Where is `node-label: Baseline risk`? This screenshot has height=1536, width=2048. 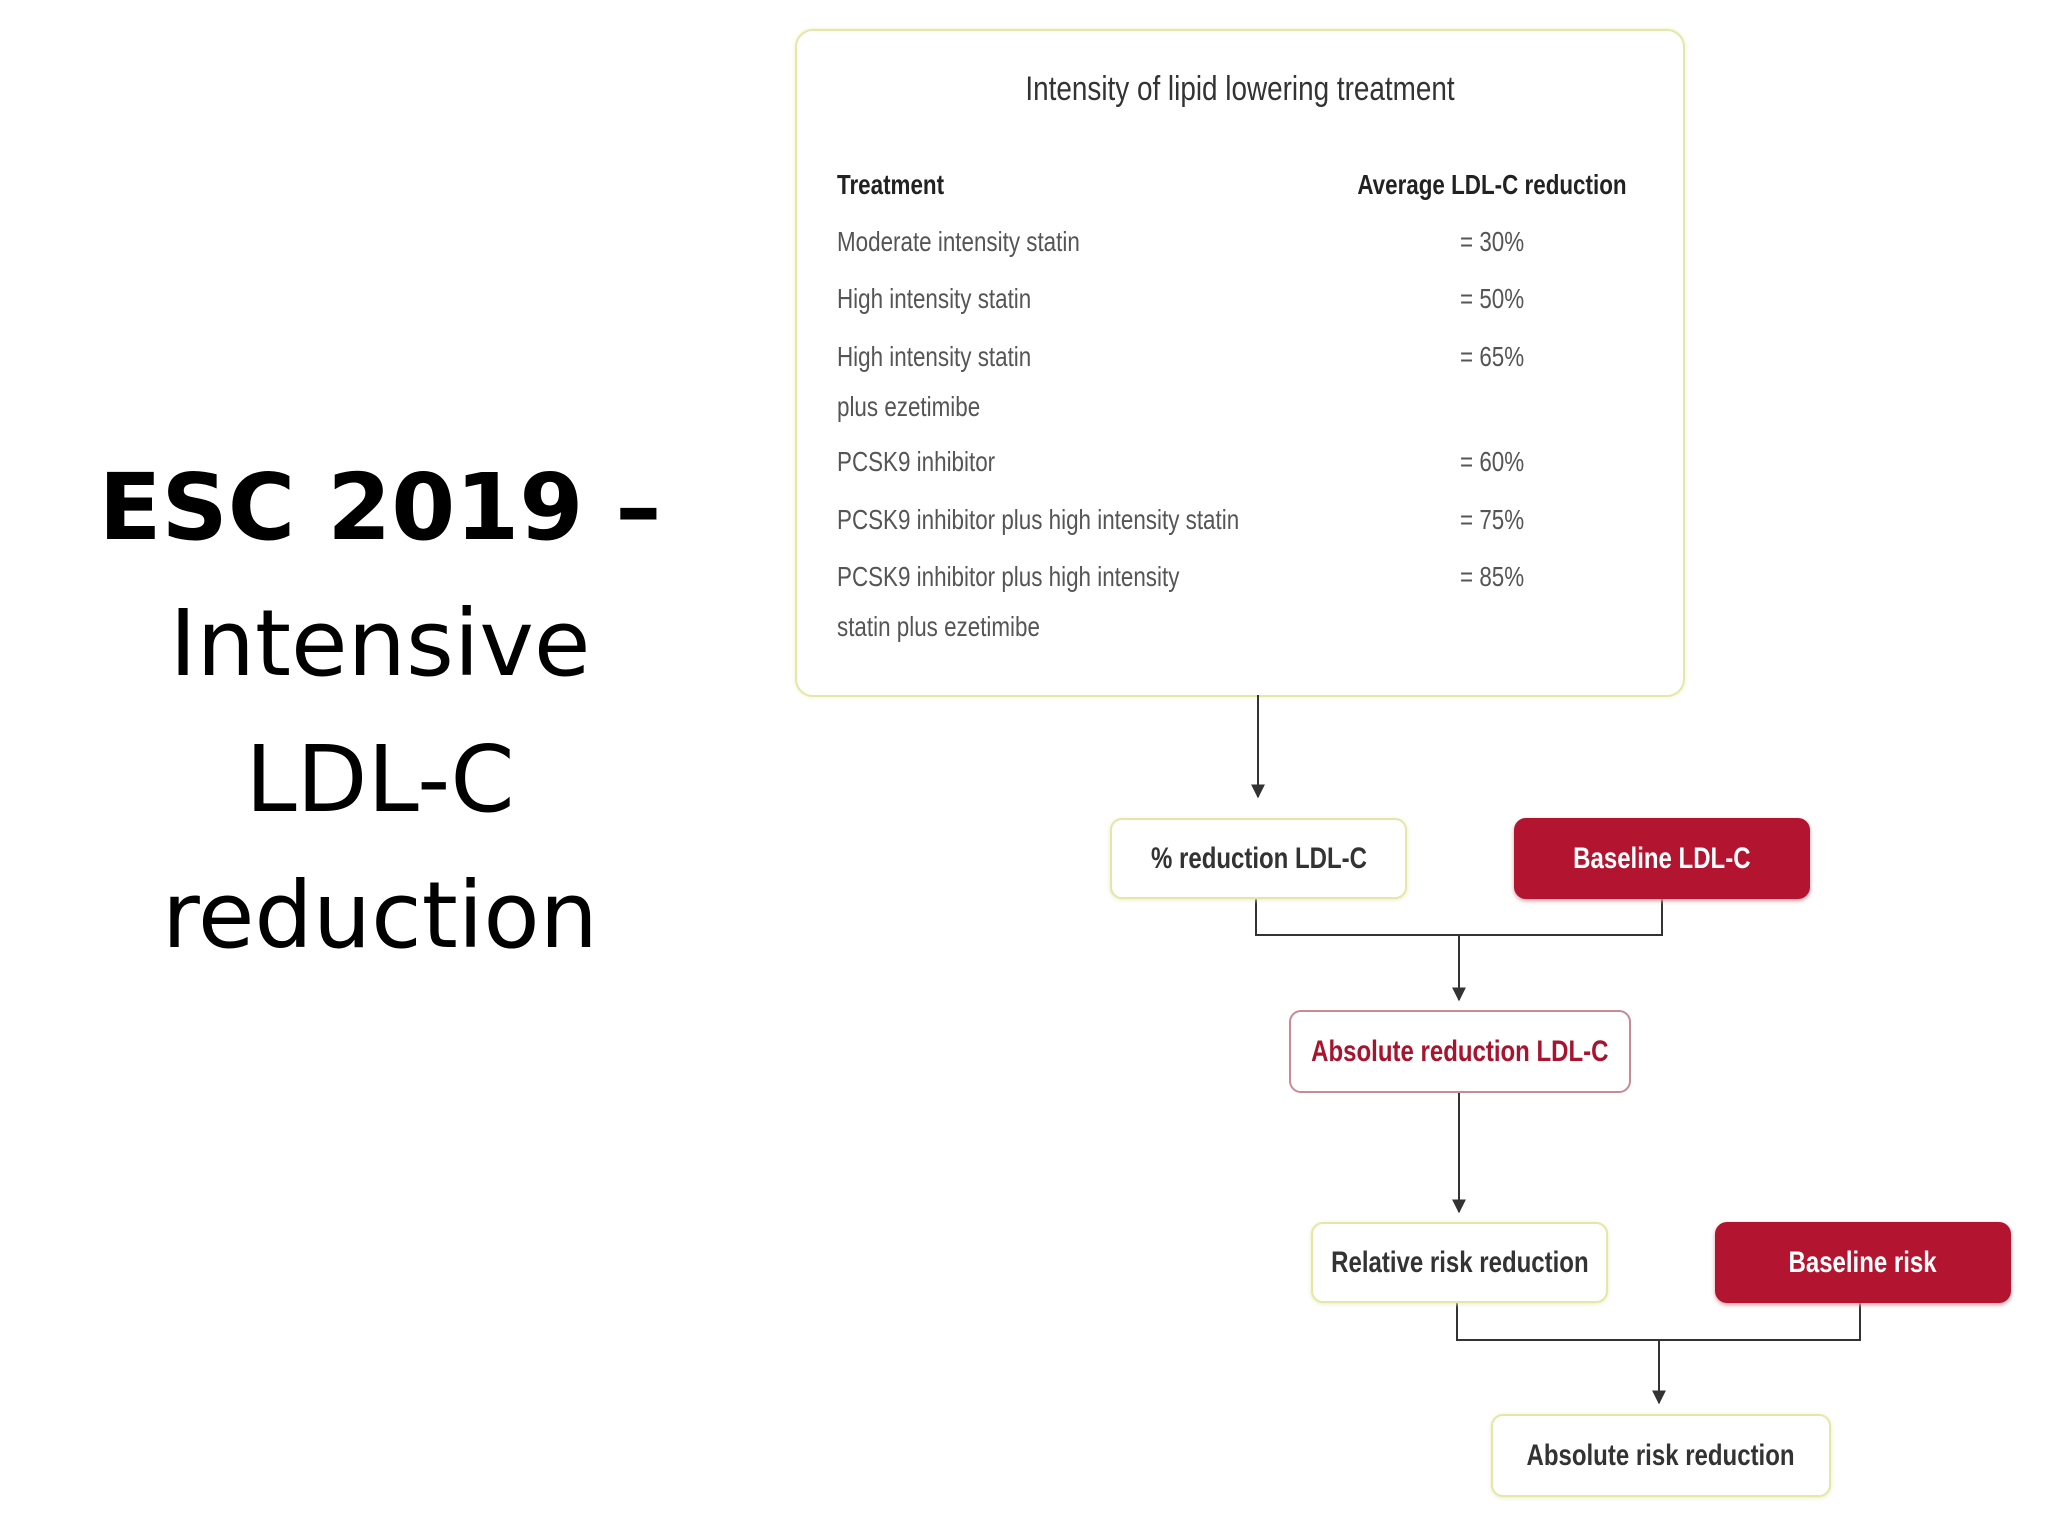 node-label: Baseline risk is located at coordinates (1863, 1262).